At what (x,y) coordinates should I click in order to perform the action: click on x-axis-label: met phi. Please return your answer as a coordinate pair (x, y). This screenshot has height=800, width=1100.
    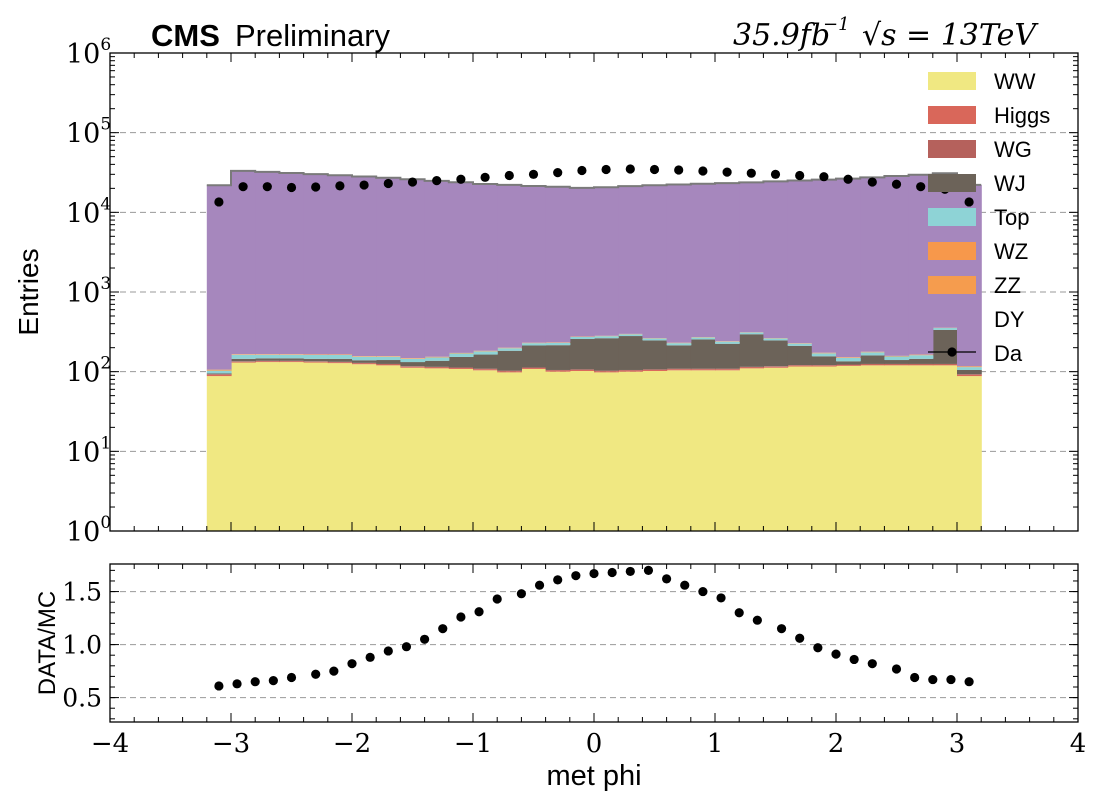
    Looking at the image, I should click on (593, 776).